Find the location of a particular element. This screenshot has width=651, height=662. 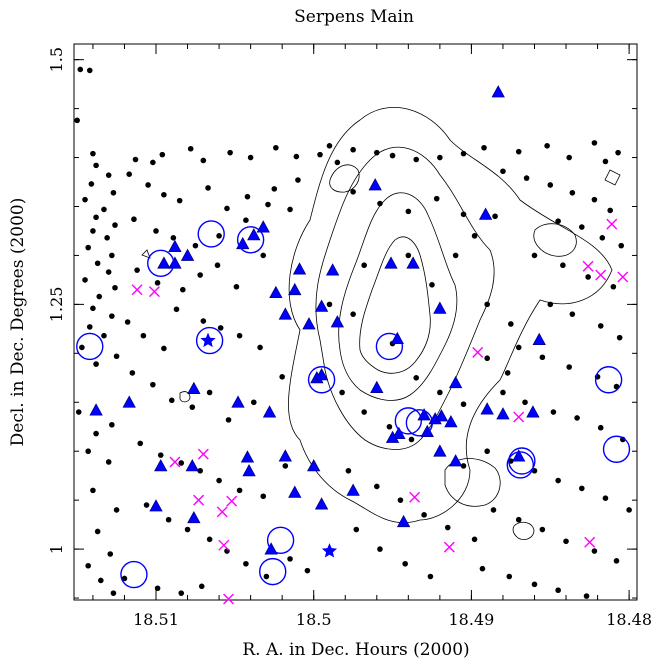

x-tick-label: 18.5 is located at coordinates (314, 619).